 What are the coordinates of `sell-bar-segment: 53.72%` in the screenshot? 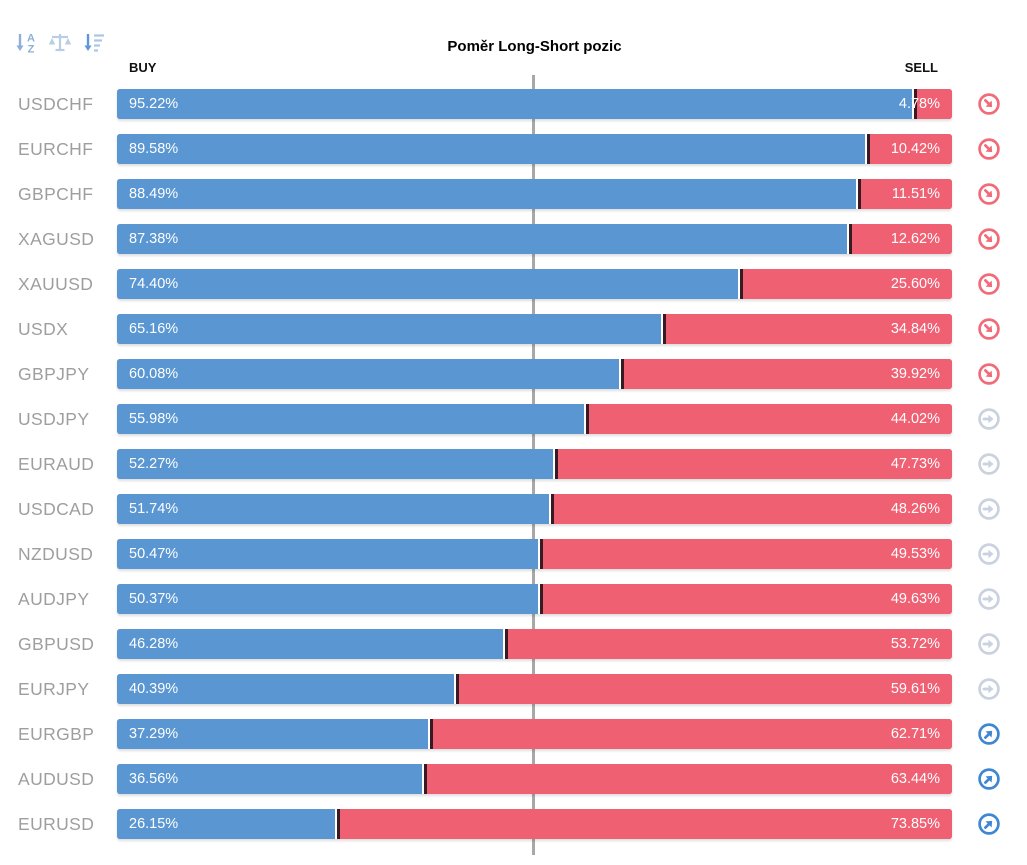 It's located at (730, 644).